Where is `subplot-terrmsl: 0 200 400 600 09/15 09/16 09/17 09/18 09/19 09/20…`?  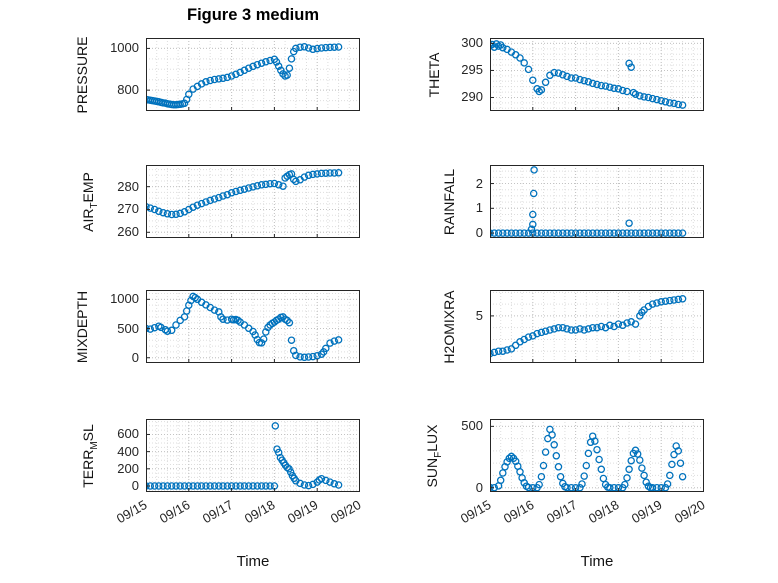 subplot-terrmsl: 0 200 400 600 09/15 09/16 09/17 09/18 09/19 09/20… is located at coordinates (222, 472).